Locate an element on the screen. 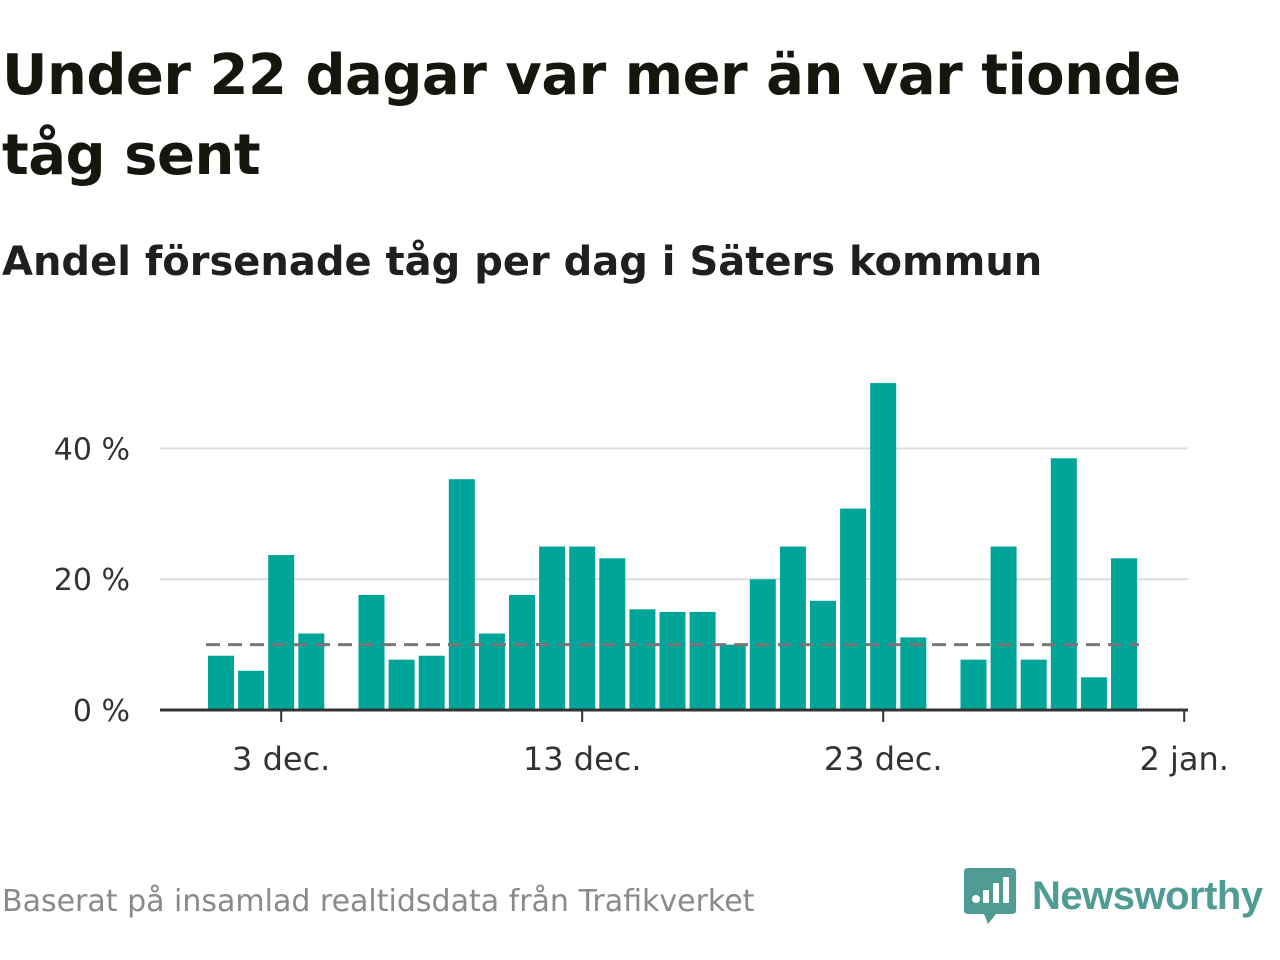  brand-name: Newsworthy is located at coordinates (1147, 895).